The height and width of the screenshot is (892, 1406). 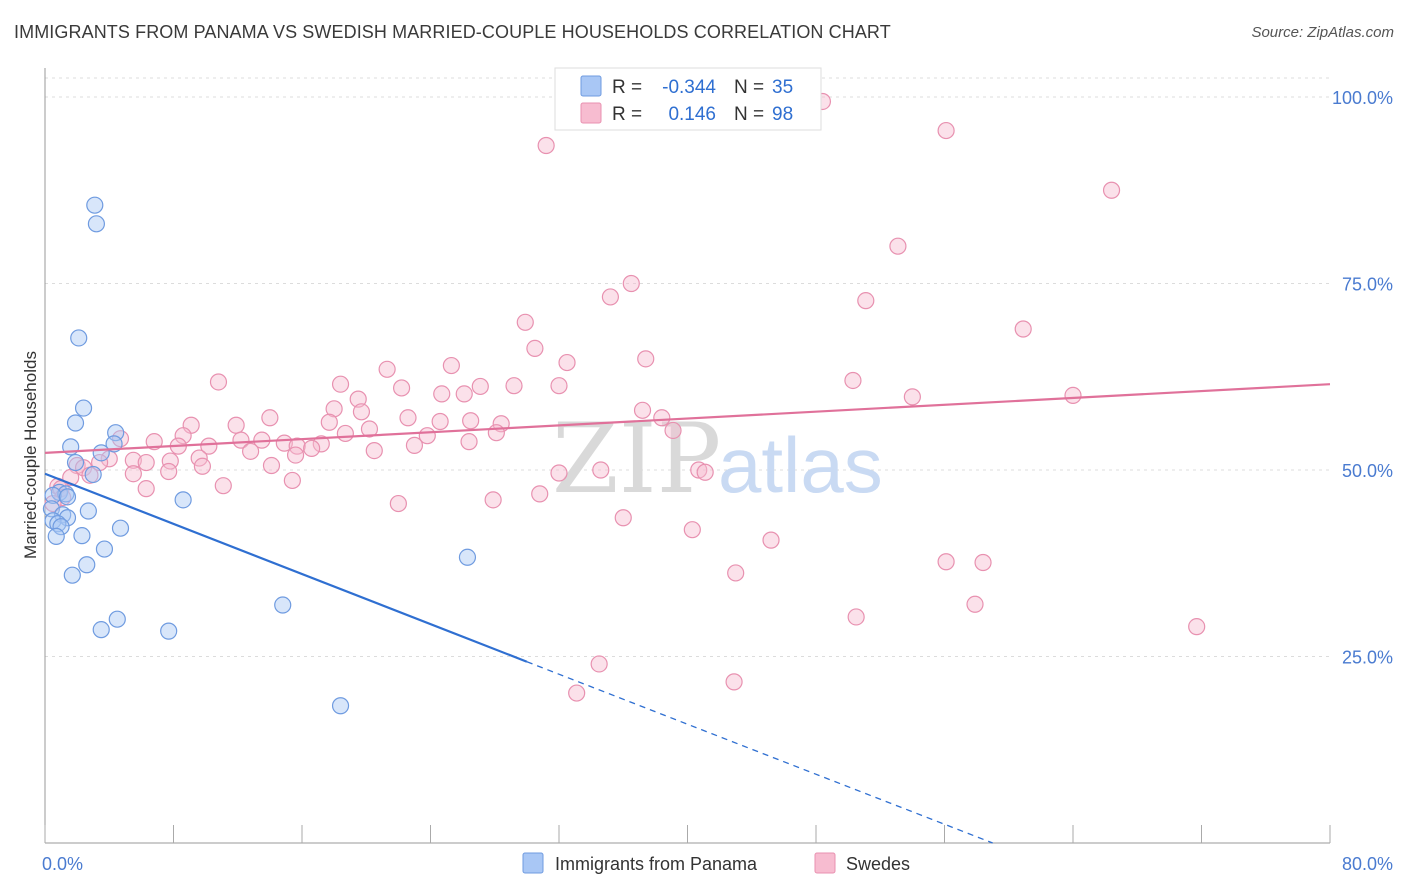 I want to click on stats-legend-r-label-swedes: R =, so click(x=627, y=114).